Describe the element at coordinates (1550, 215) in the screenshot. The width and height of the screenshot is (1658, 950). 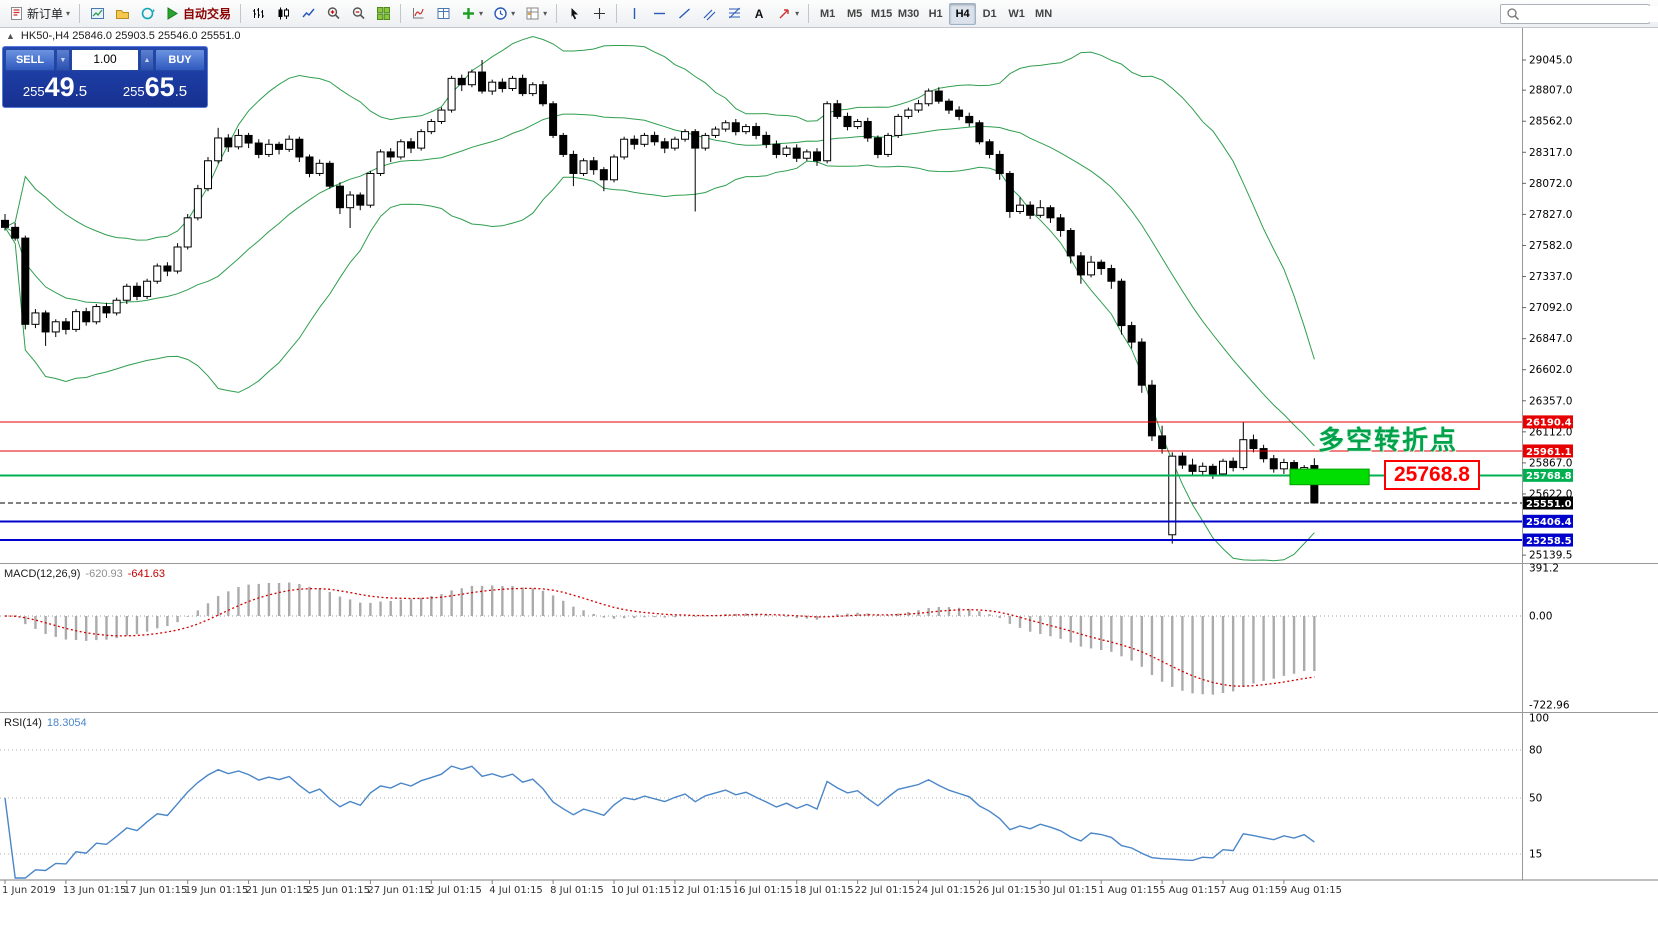
I see `svg-text: 27827.0` at that location.